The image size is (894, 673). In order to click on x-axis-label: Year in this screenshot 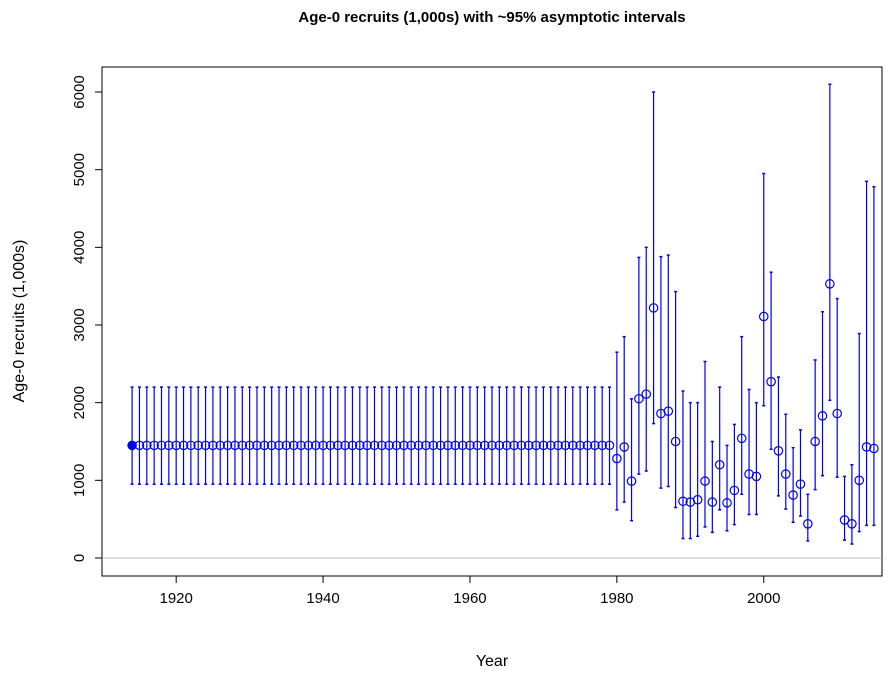, I will do `click(492, 661)`.